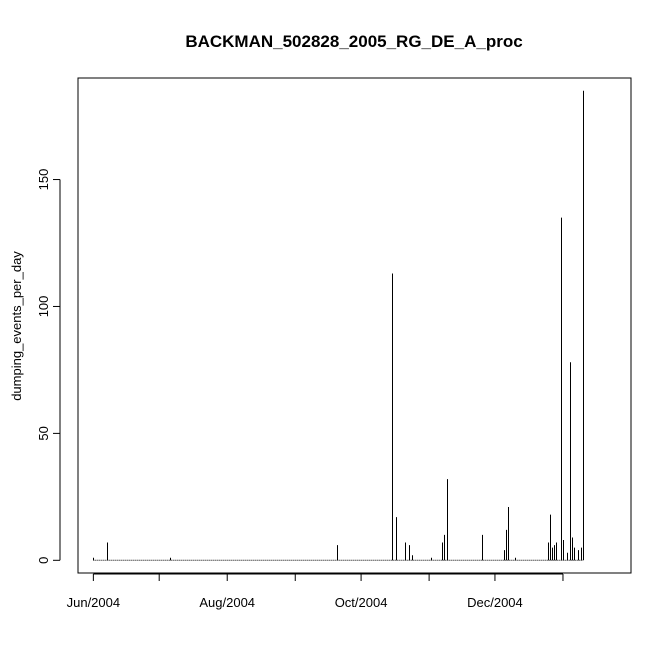 The image size is (672, 671). I want to click on y-tick-label: 150, so click(43, 180).